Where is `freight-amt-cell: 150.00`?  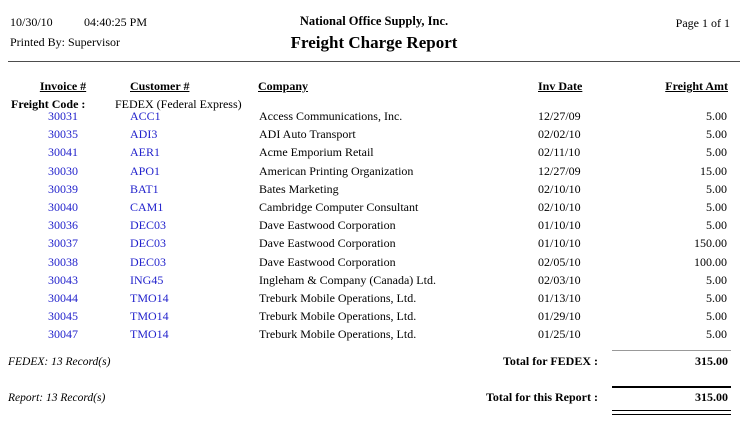 freight-amt-cell: 150.00 is located at coordinates (710, 243).